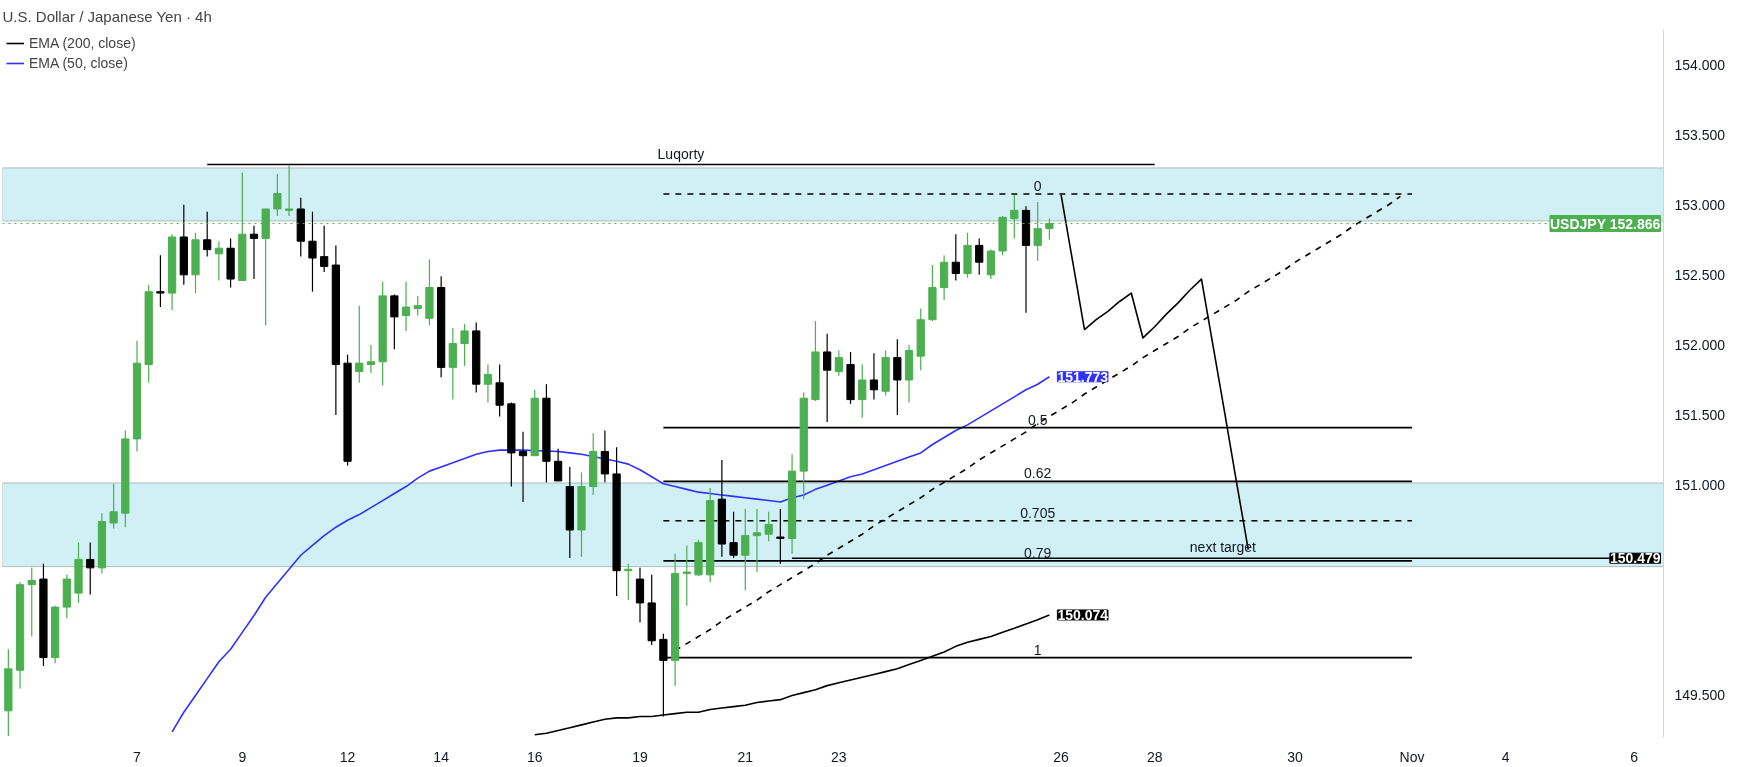 This screenshot has height=767, width=1763. What do you see at coordinates (1700, 344) in the screenshot?
I see `y-tick-label: 152.000` at bounding box center [1700, 344].